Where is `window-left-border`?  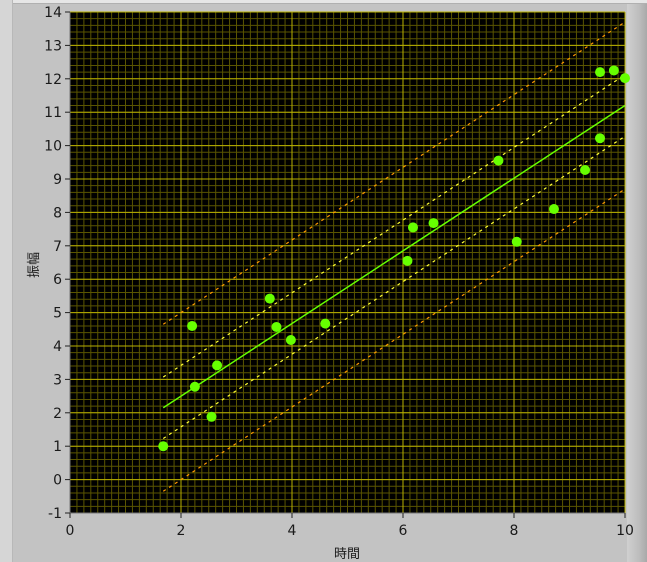 window-left-border is located at coordinates (6, 281).